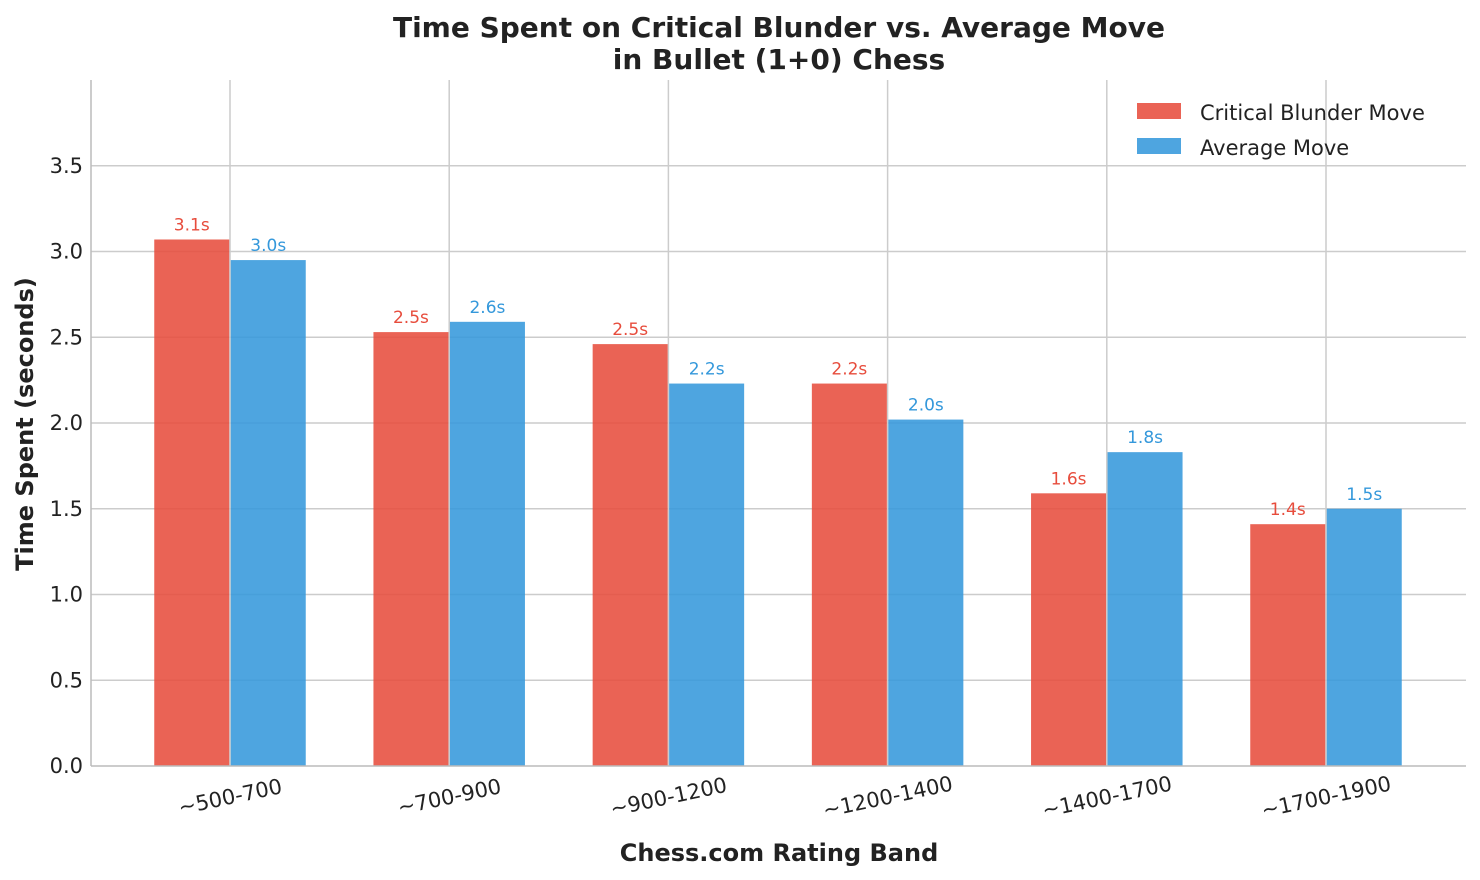  I want to click on data-label-series-1-0: 3.0s, so click(268, 246).